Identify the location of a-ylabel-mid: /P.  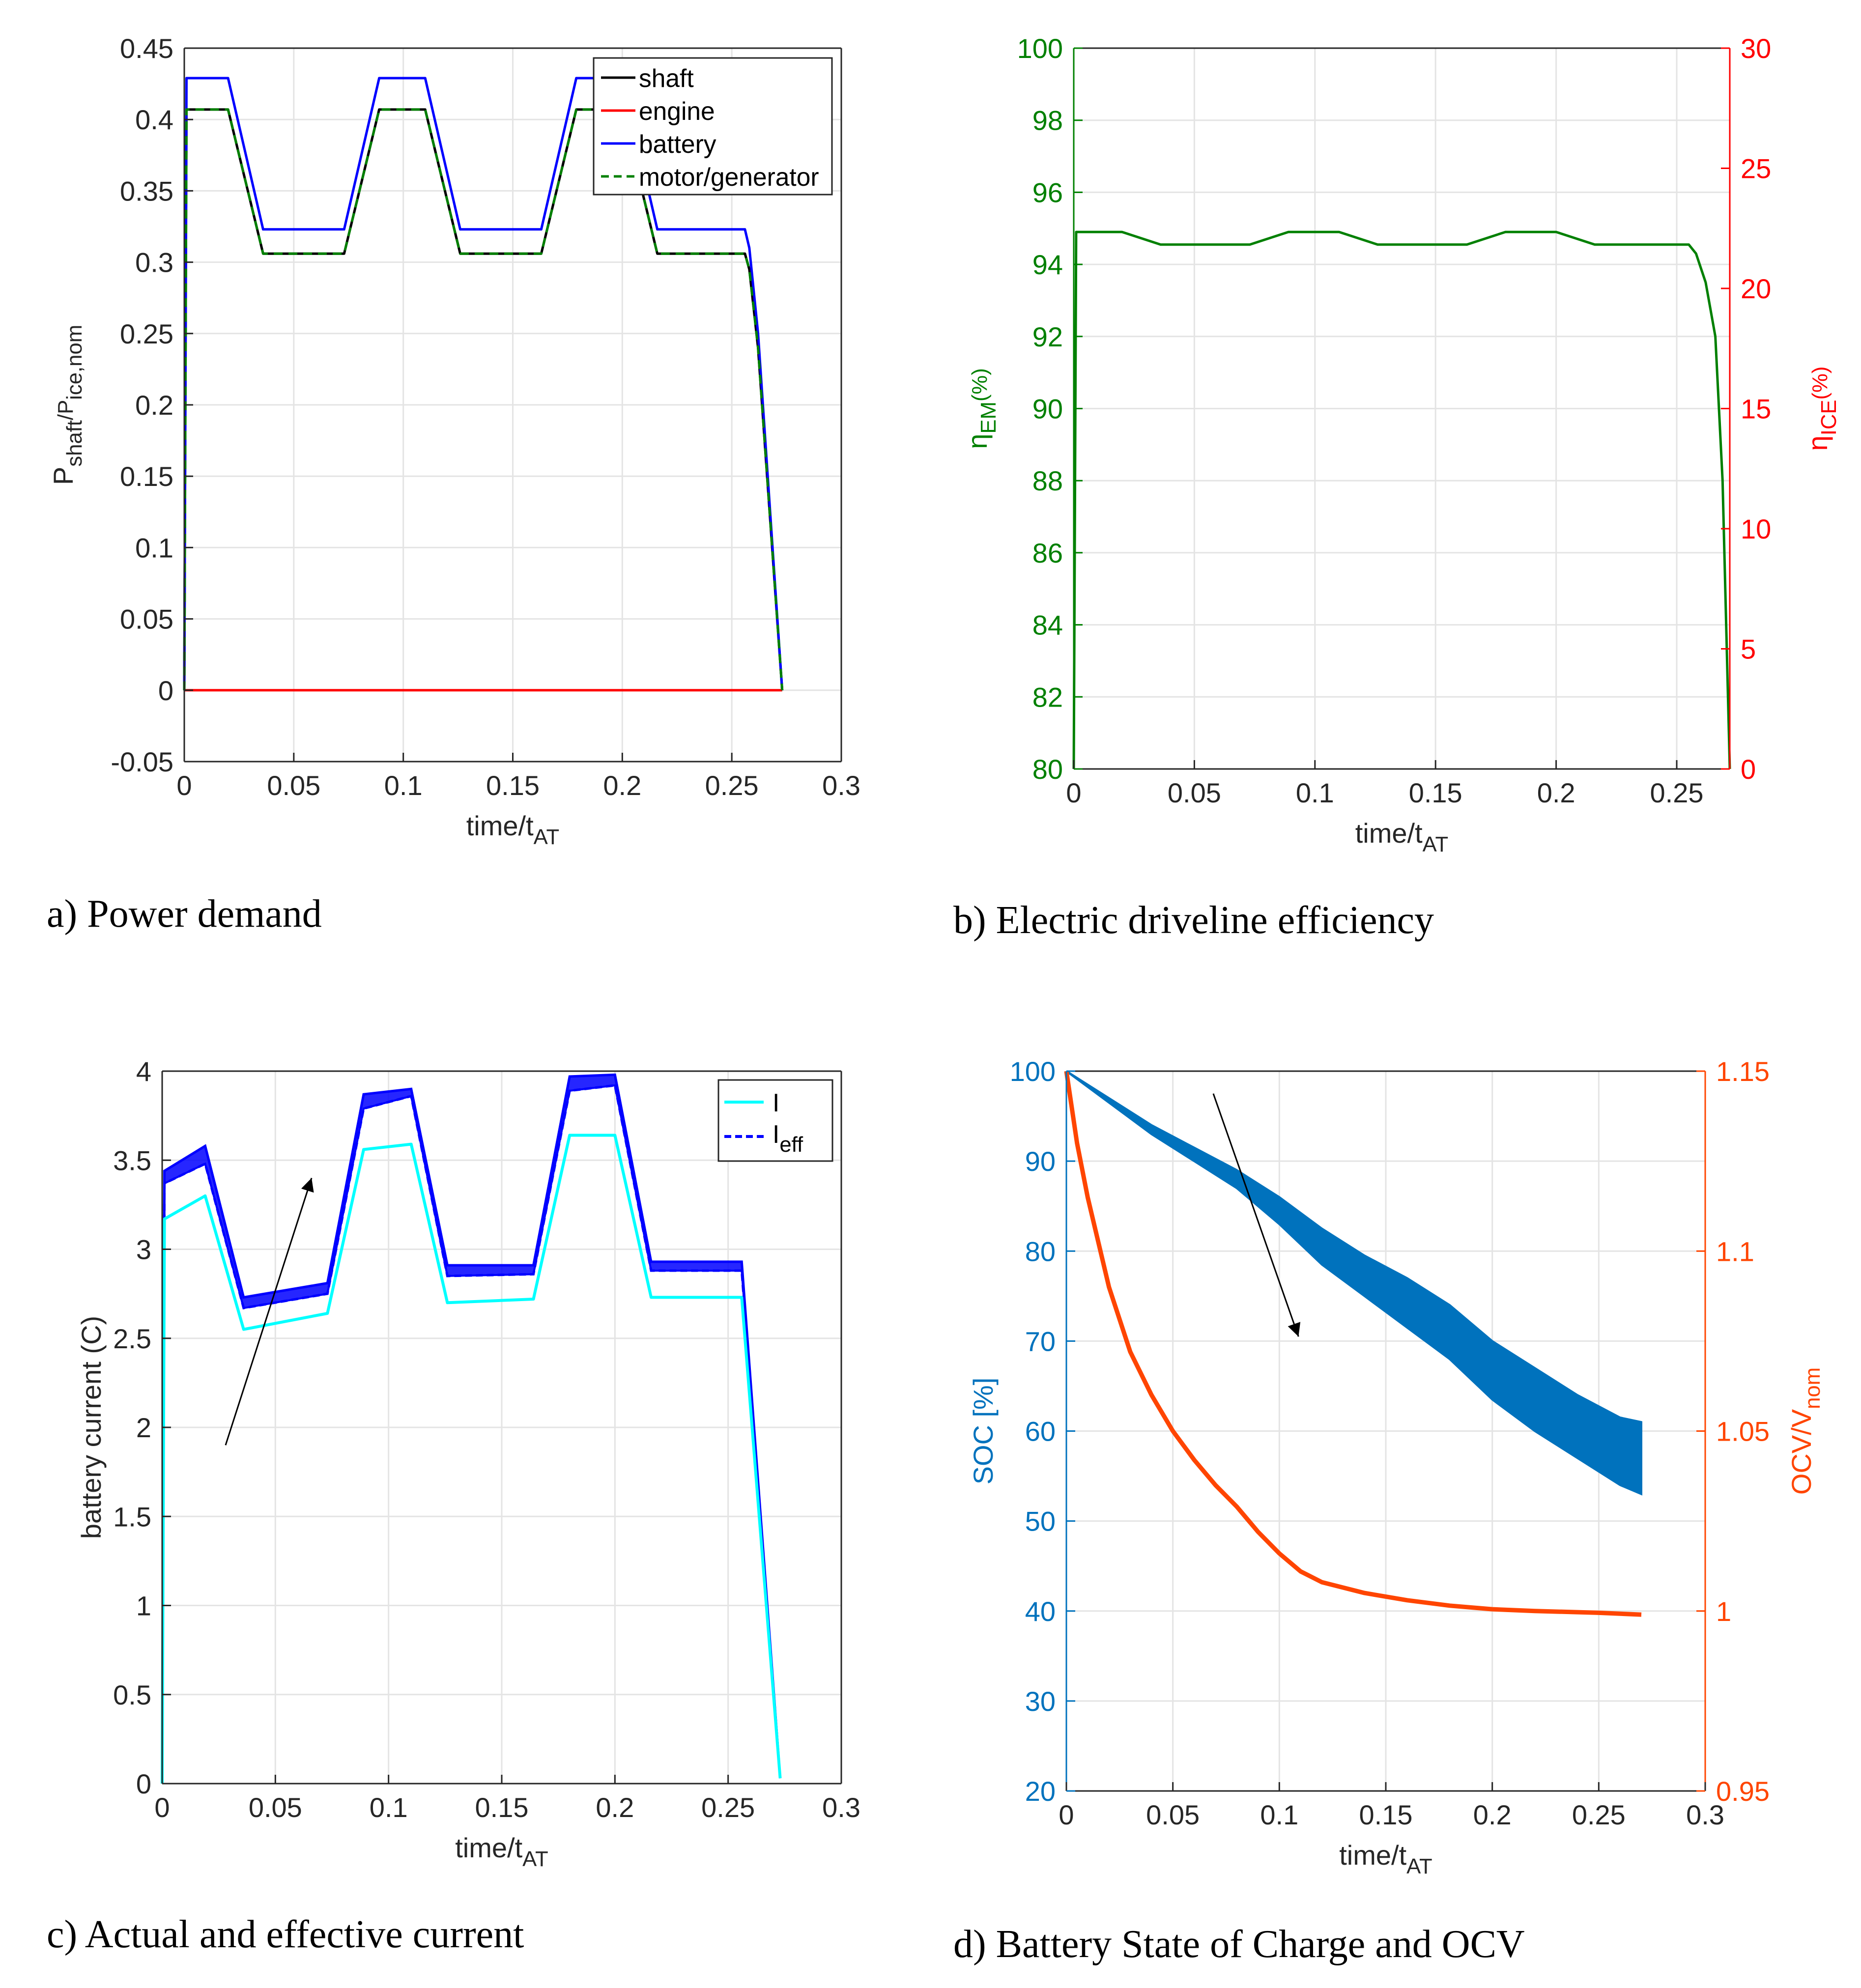
(66, 410).